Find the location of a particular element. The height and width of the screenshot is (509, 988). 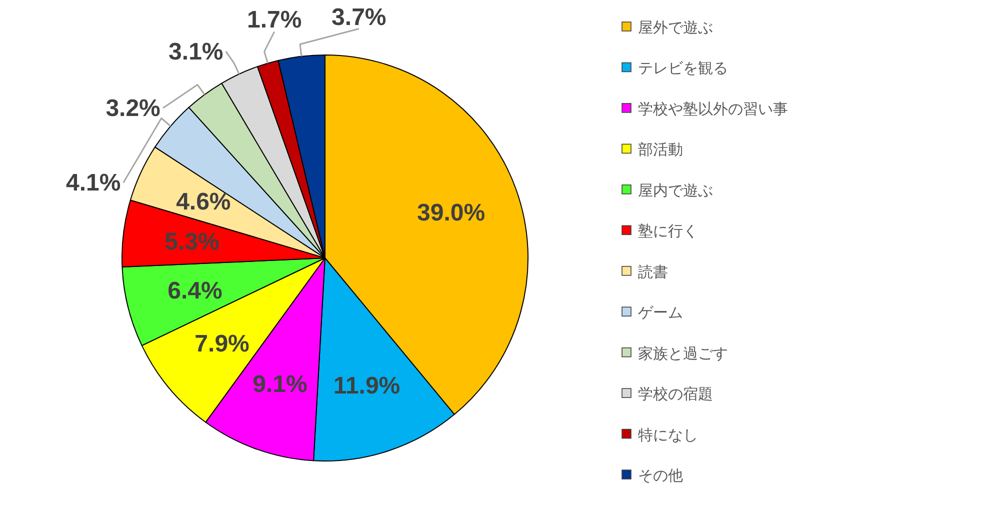

legend-label: 屋内で遊ぶ is located at coordinates (675, 190).